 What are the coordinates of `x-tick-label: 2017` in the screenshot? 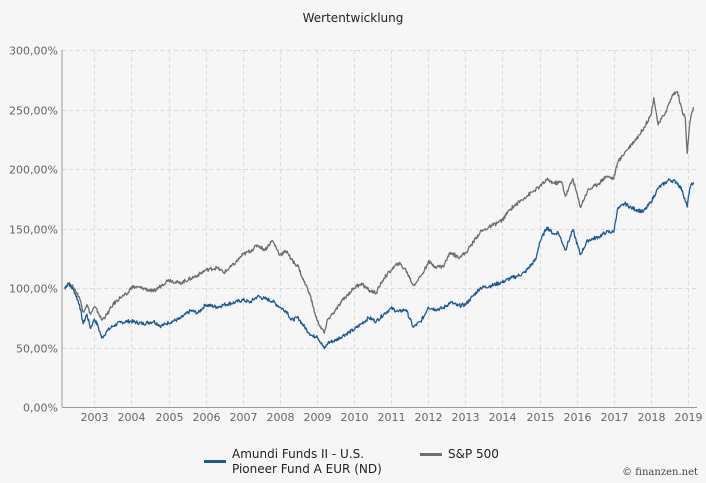 It's located at (615, 417).